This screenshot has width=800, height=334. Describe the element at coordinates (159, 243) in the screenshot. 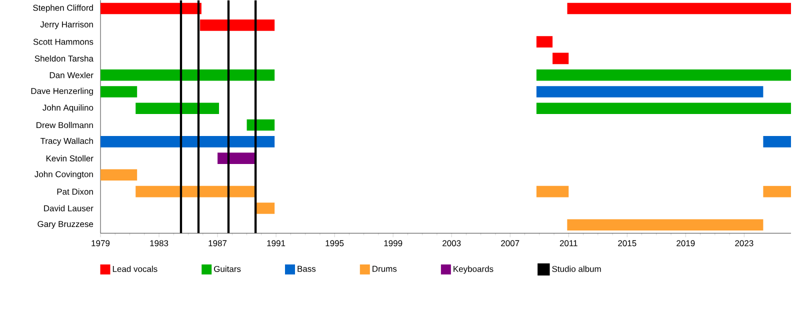

I see `x-tick-label: 1983` at that location.